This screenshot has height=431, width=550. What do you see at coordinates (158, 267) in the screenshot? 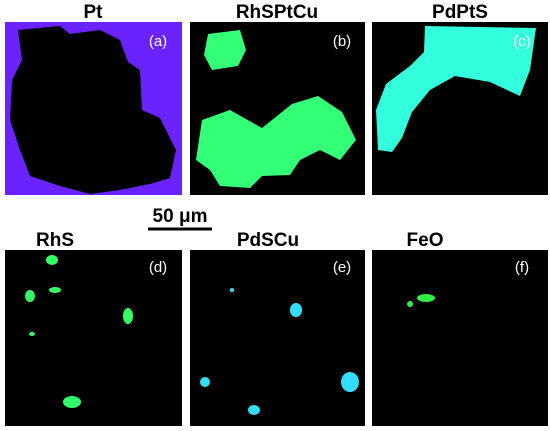
I see `panel-label: (d)` at bounding box center [158, 267].